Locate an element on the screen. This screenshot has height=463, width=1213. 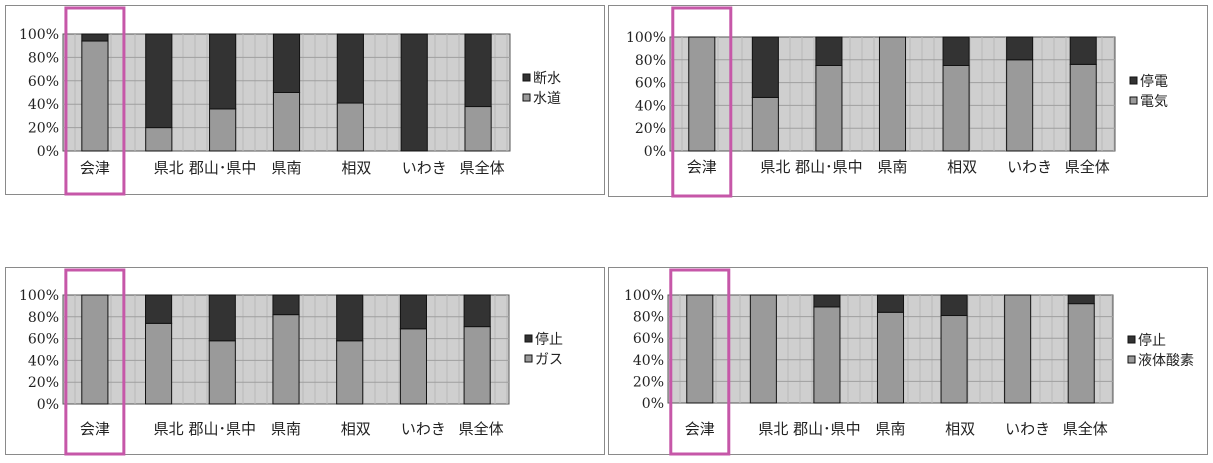
legend-label: 水道 is located at coordinates (547, 99).